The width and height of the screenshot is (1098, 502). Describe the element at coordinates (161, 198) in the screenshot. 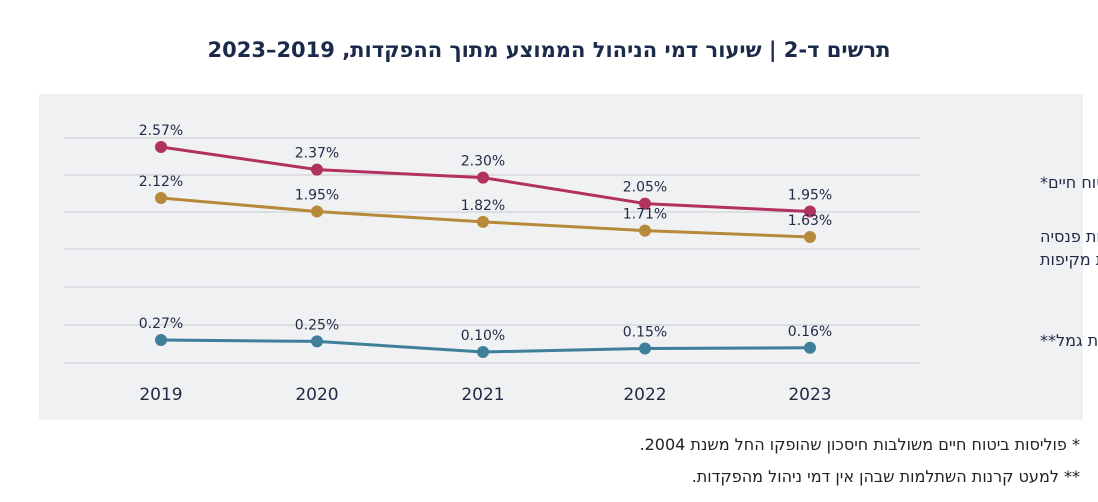

I see `pension-funds-point-2019` at that location.